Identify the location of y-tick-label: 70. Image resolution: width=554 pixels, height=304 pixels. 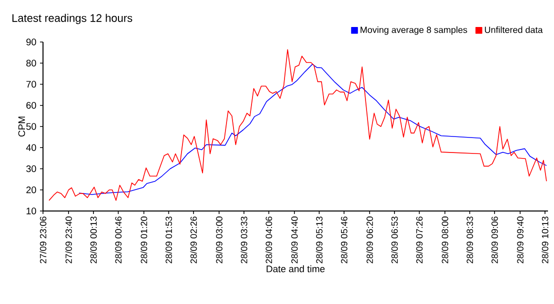
(31, 84).